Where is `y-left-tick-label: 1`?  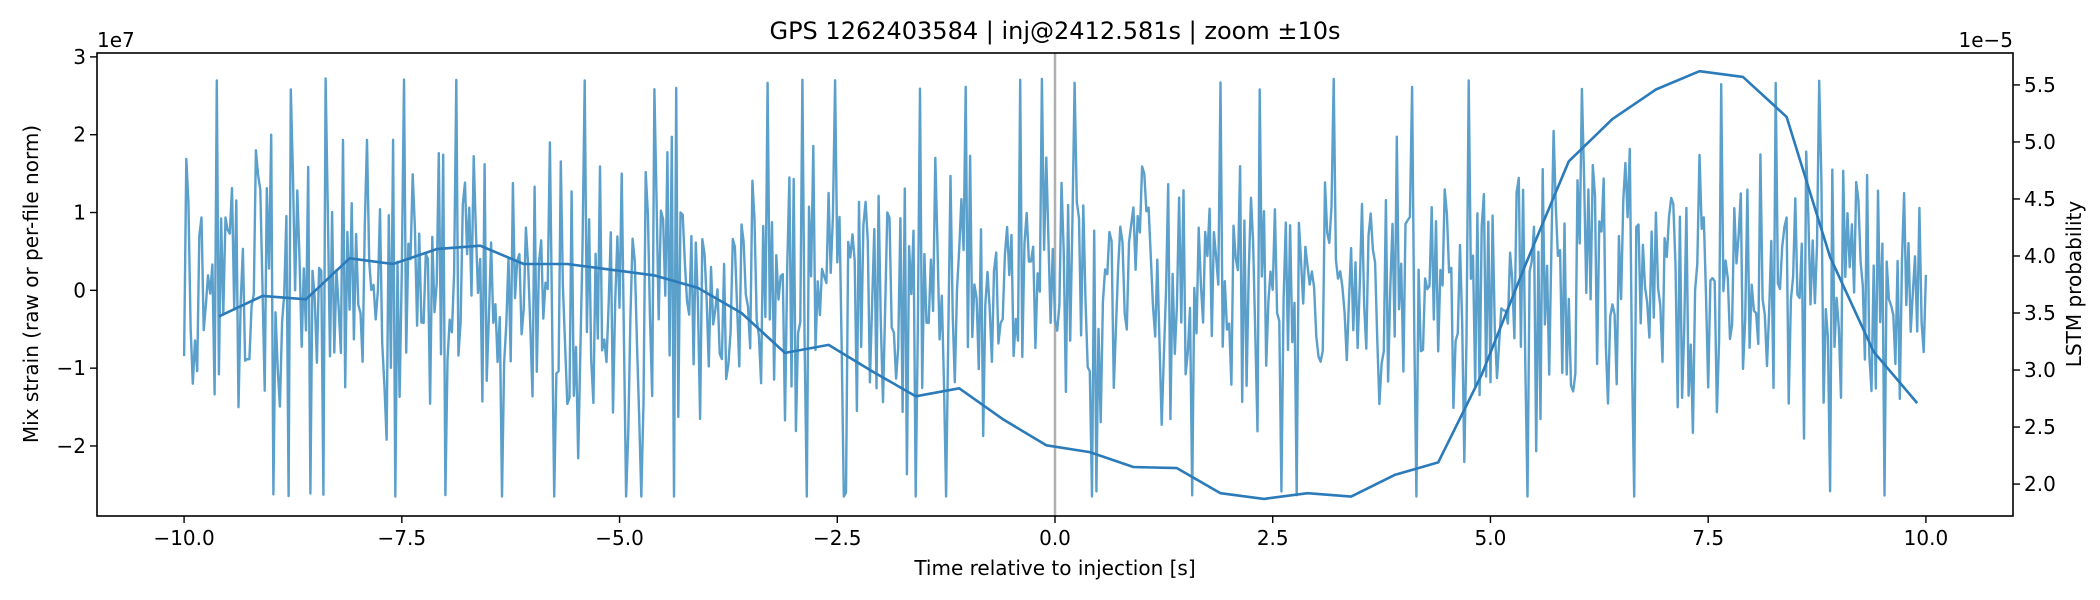 y-left-tick-label: 1 is located at coordinates (79, 213).